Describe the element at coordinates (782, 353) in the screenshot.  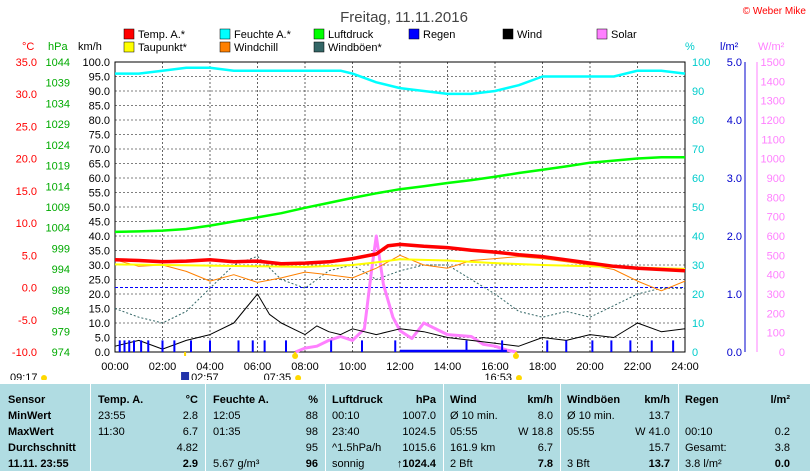
I see `tick-label-solar: 0` at that location.